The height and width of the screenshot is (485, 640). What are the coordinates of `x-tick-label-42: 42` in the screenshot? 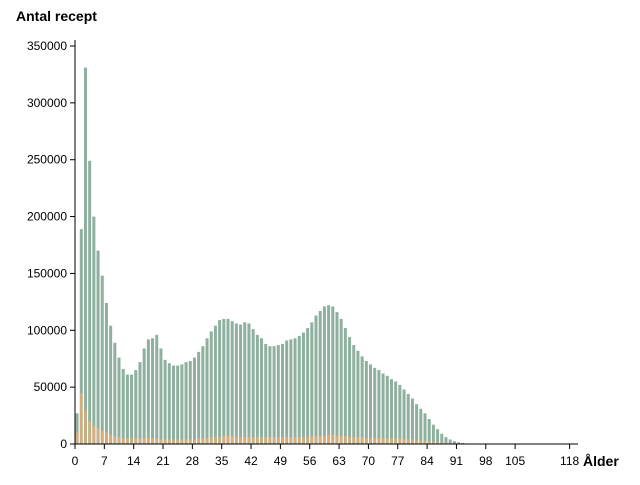 It's located at (251, 461).